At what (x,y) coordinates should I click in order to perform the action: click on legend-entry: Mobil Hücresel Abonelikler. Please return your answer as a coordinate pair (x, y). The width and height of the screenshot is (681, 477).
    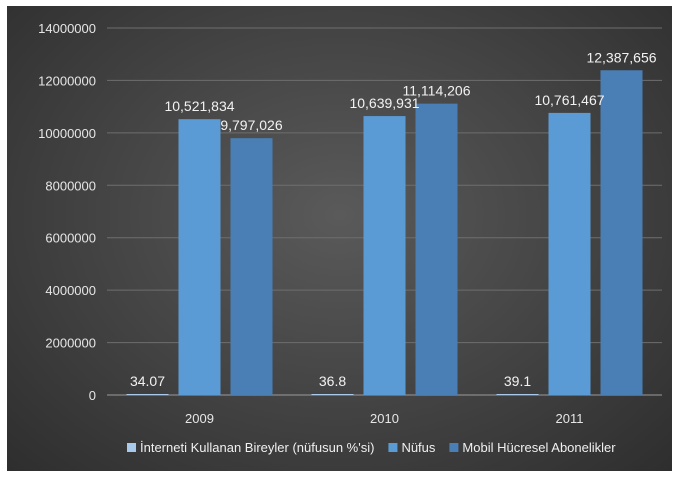
    Looking at the image, I should click on (539, 447).